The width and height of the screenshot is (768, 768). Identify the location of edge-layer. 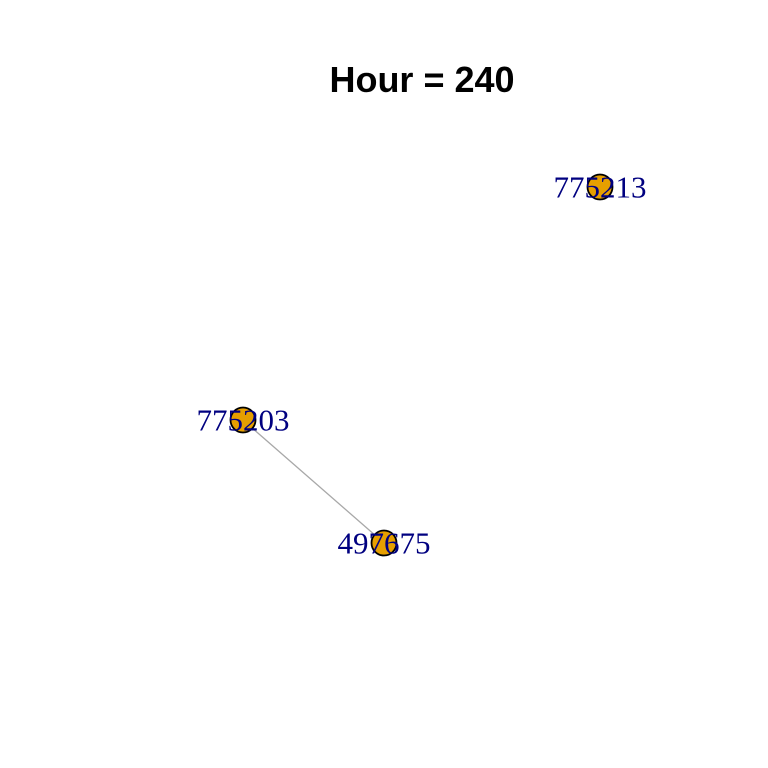
(313, 481).